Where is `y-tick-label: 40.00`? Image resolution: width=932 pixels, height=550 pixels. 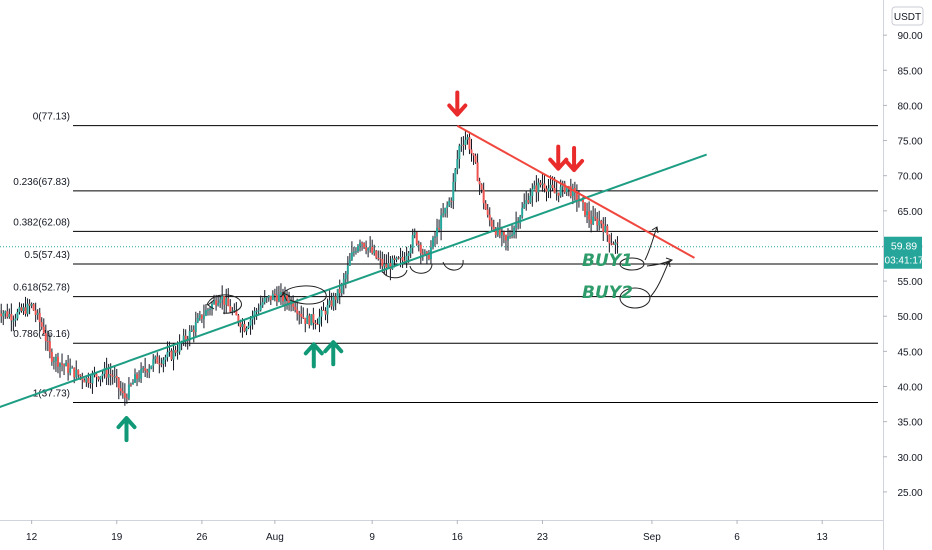 y-tick-label: 40.00 is located at coordinates (909, 387).